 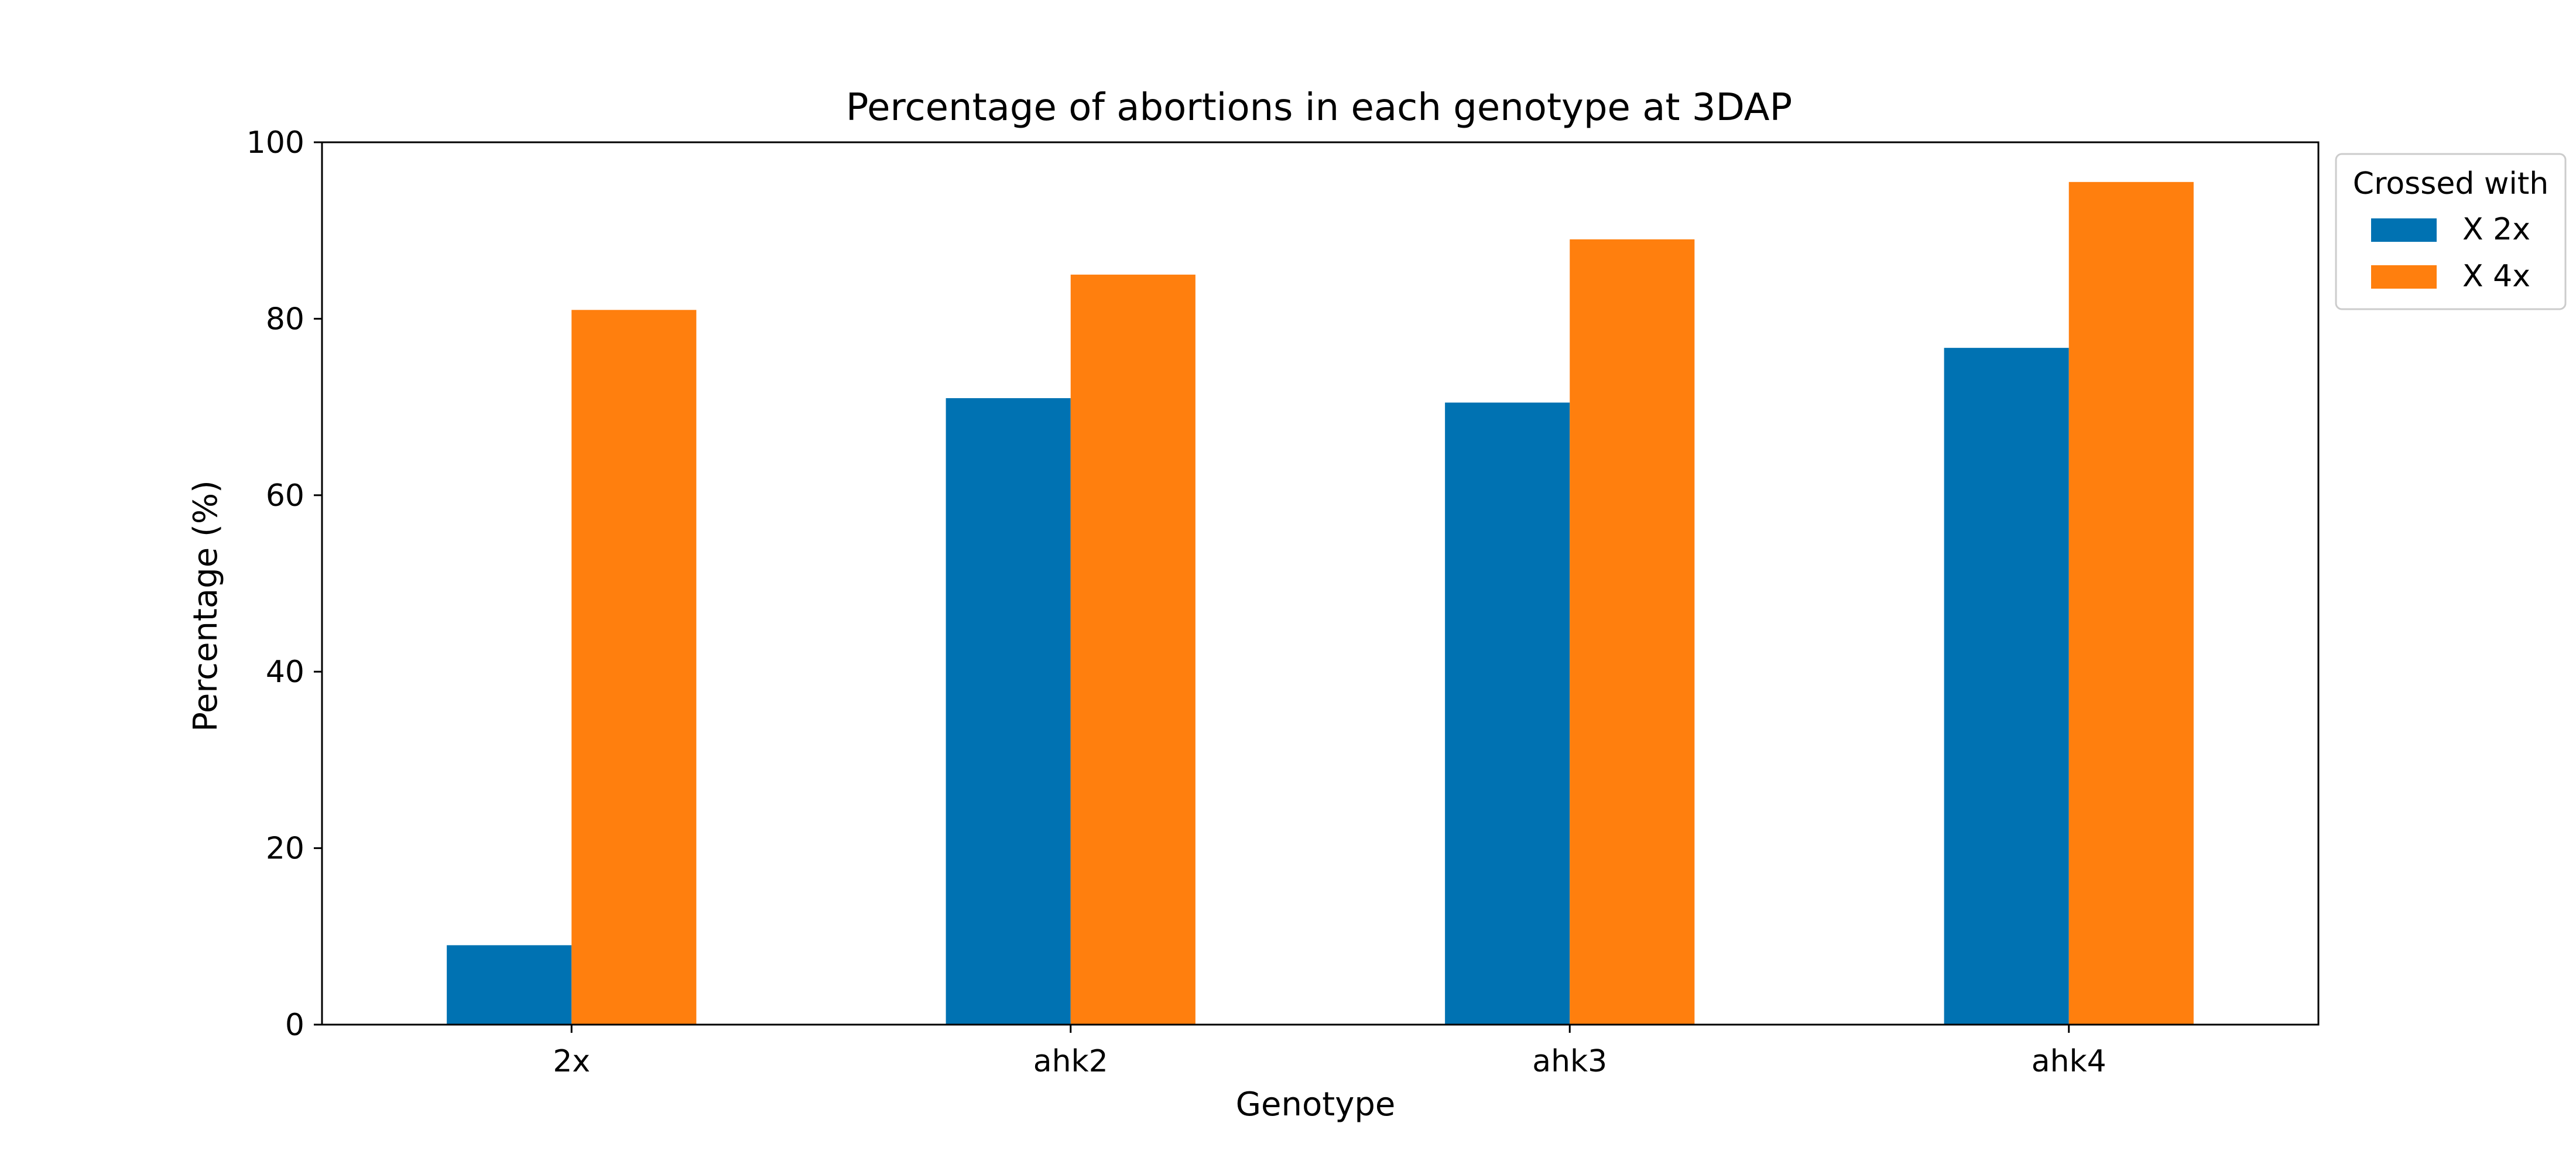 I want to click on bar-x-2x-ahk2, so click(x=1008, y=711).